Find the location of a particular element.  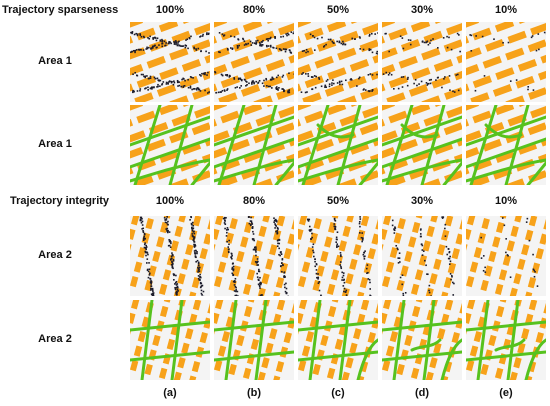

building-group is located at coordinates (506, 62).